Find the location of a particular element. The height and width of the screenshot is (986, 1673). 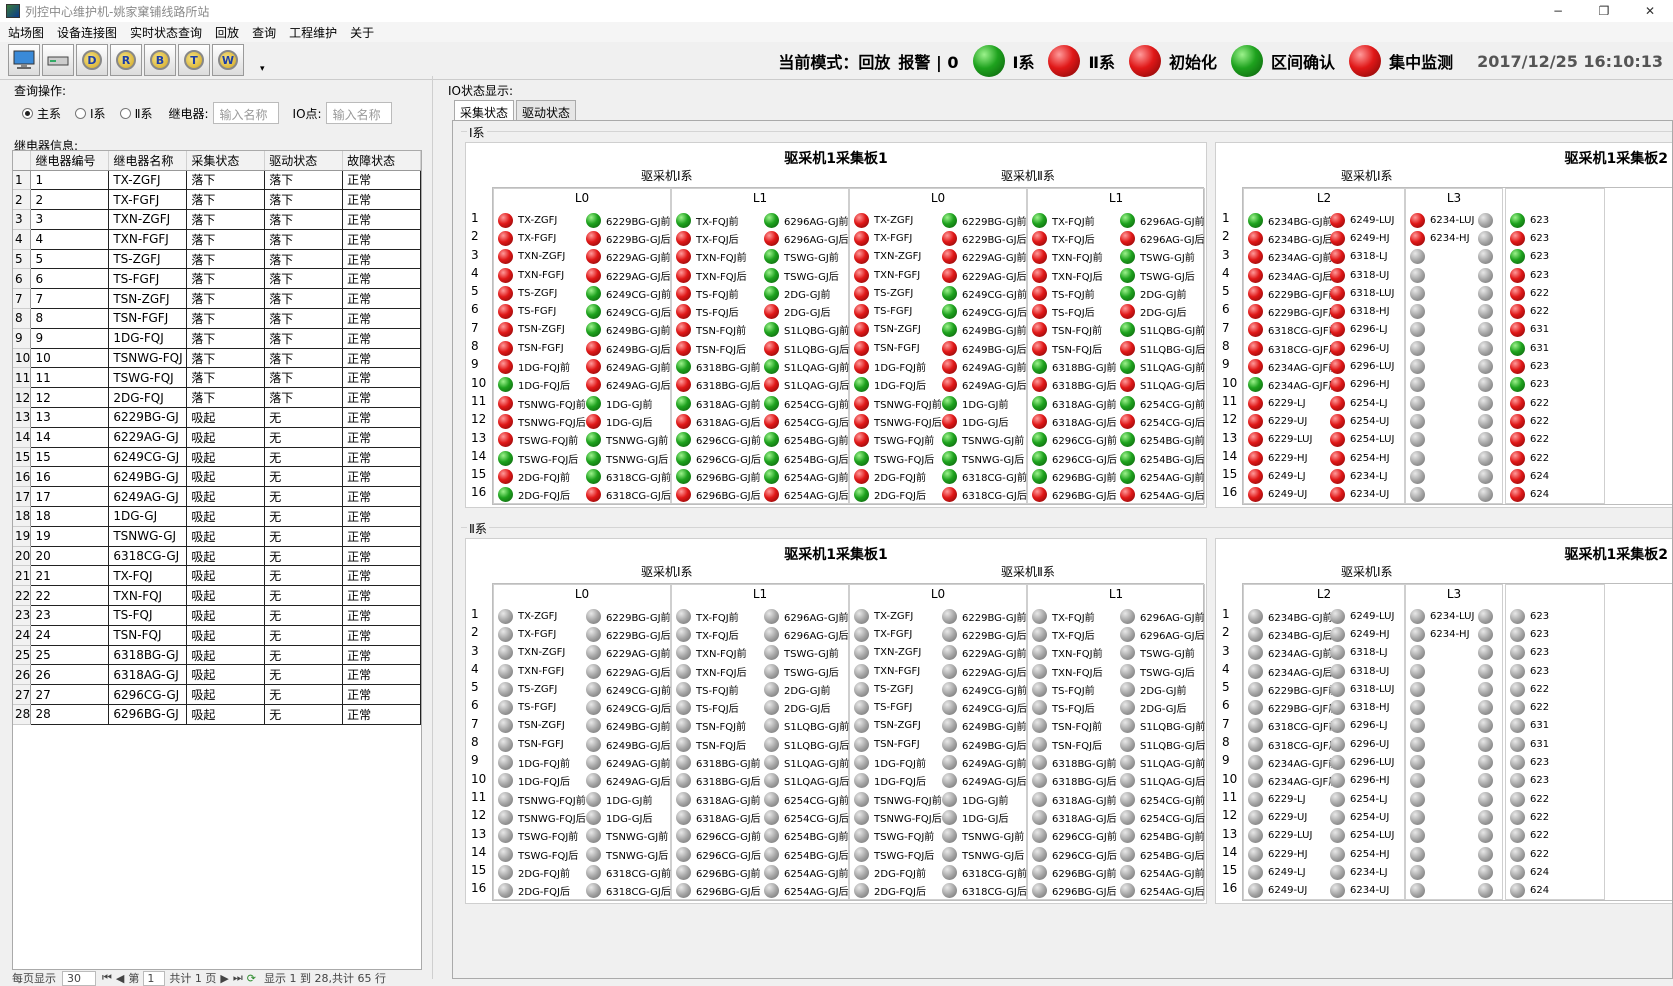

column-header: 继电器名称 is located at coordinates (148, 161).